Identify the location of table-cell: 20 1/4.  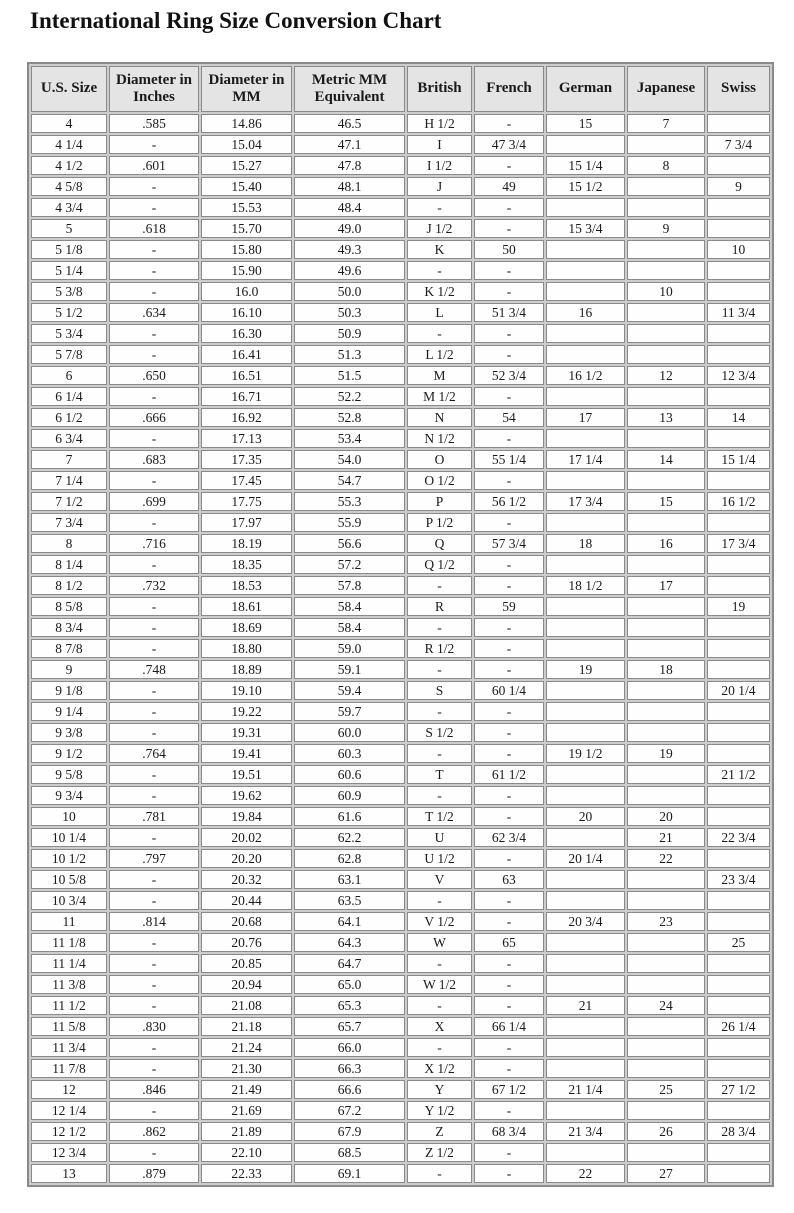
(738, 690).